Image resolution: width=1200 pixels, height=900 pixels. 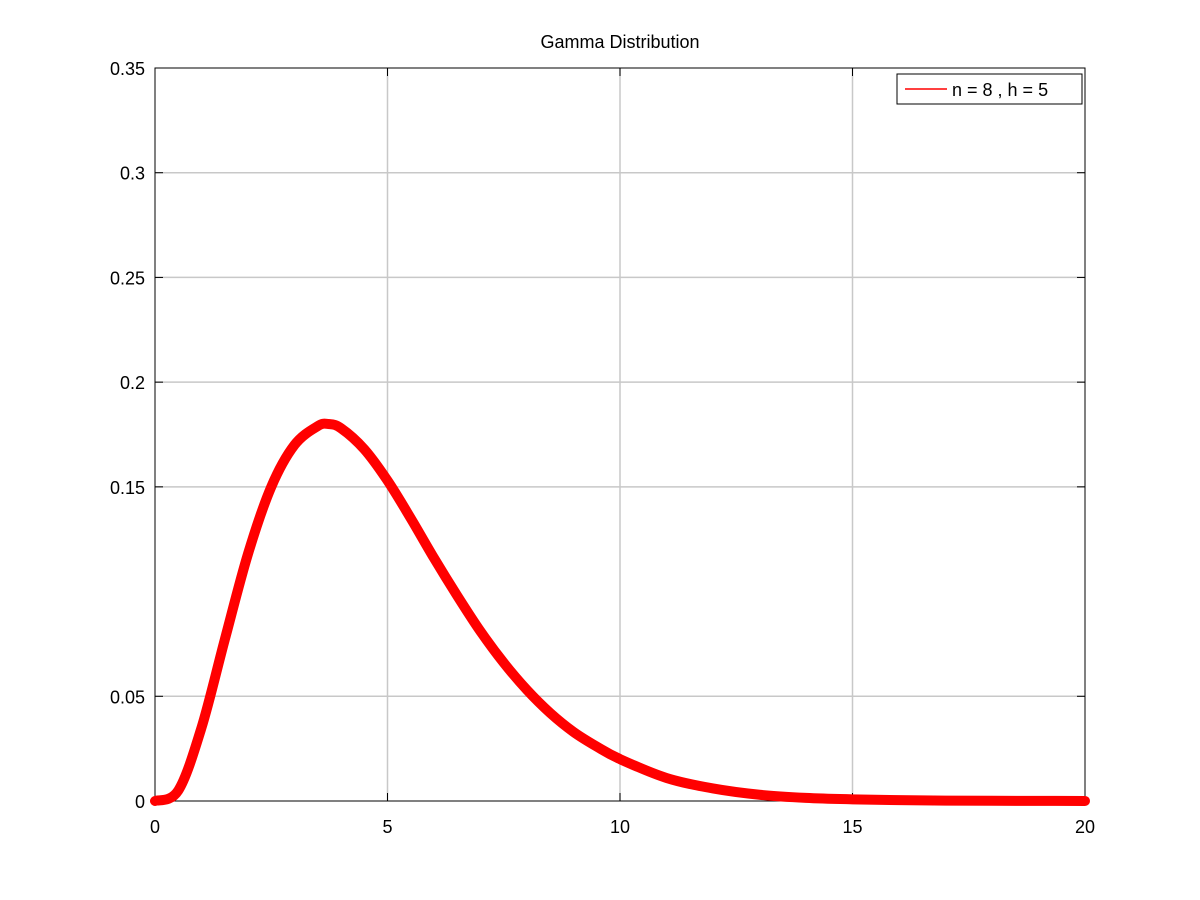 What do you see at coordinates (1085, 827) in the screenshot?
I see `x-tick-label: 20` at bounding box center [1085, 827].